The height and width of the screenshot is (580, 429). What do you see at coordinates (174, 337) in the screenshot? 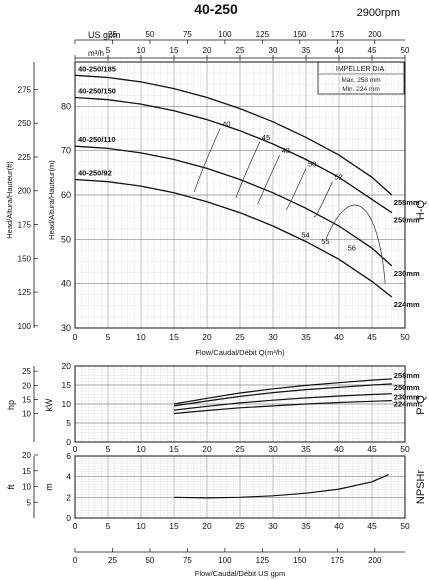
I see `hq-x-tick-label: 15` at bounding box center [174, 337].